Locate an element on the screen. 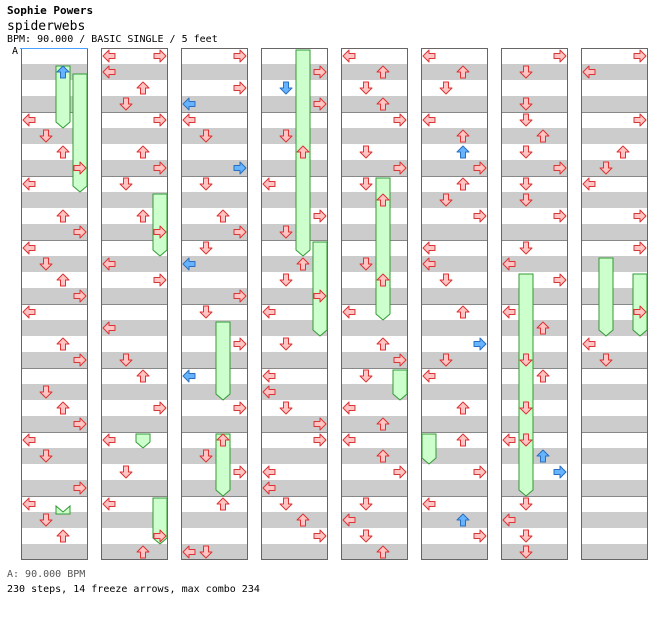  chart-info: BPM: 90.000 / BASIC SINGLE / 5 feet is located at coordinates (112, 39).